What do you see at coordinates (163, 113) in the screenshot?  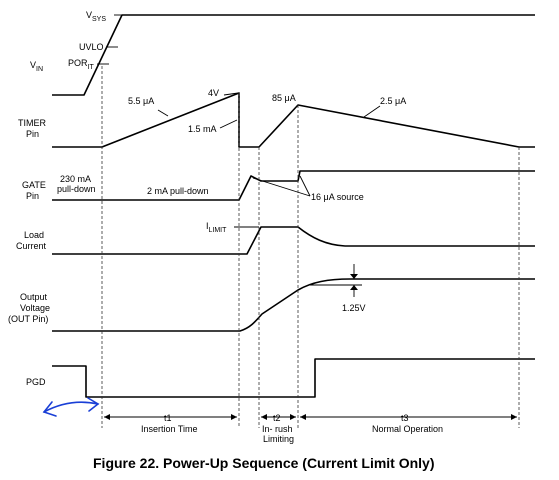 I see `timer-charge-leader` at bounding box center [163, 113].